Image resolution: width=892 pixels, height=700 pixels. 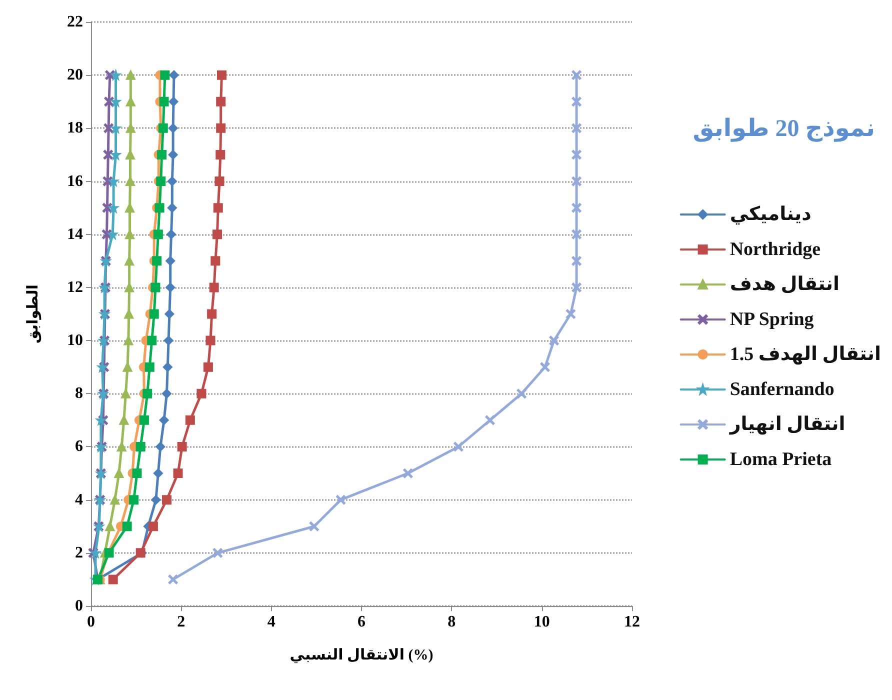 I want to click on x-tick-label: 0, so click(x=91, y=622).